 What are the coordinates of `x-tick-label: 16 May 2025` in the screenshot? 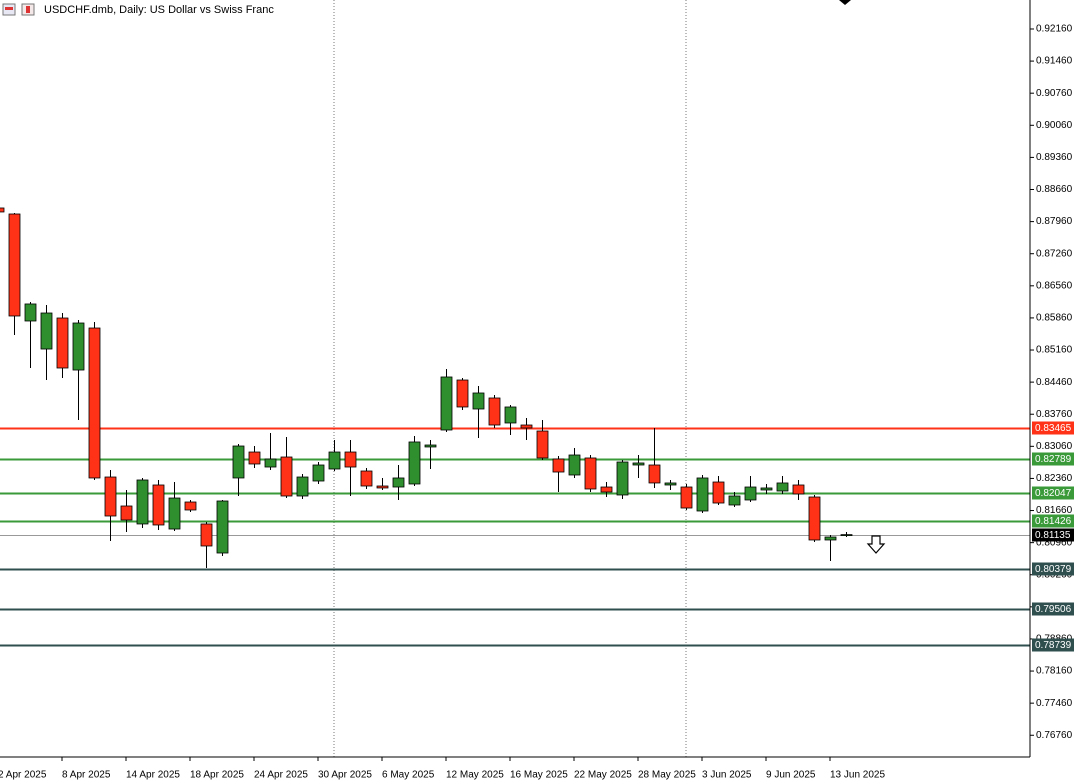 It's located at (539, 775).